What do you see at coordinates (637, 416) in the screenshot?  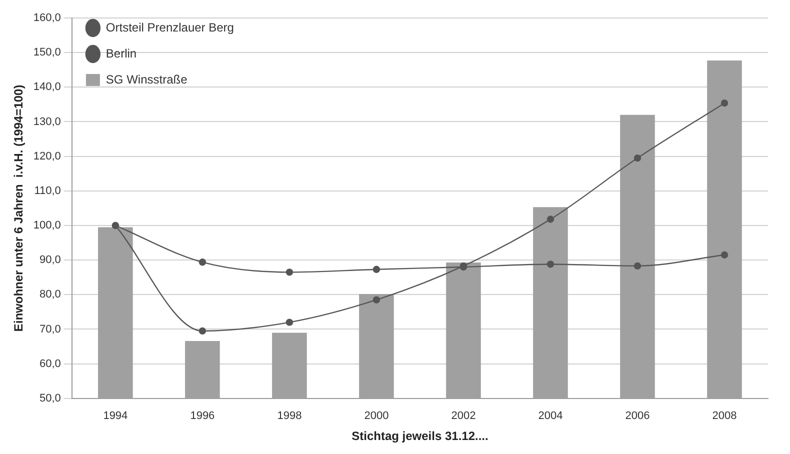 I see `x-tick-label: 2006` at bounding box center [637, 416].